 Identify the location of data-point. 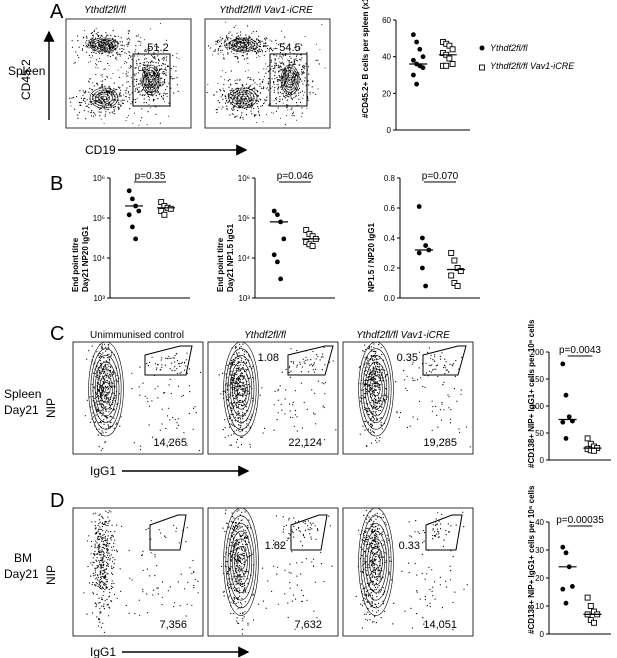
(139, 211).